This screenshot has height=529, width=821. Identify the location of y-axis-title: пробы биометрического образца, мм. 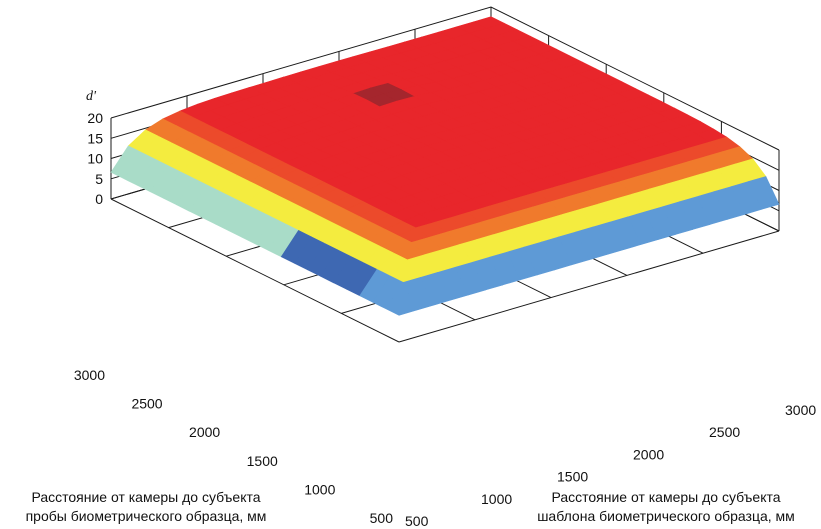
(146, 516).